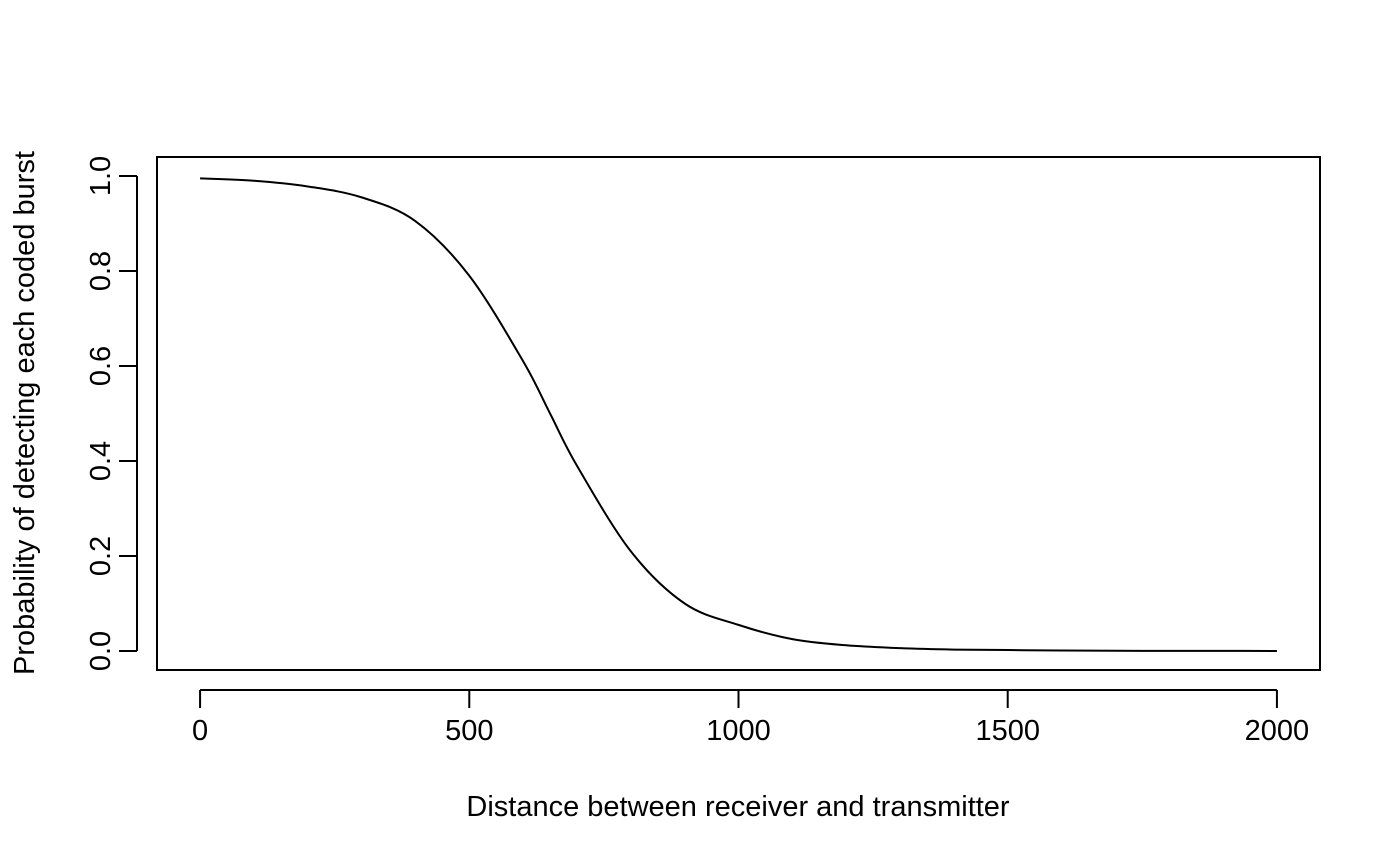  Describe the element at coordinates (101, 176) in the screenshot. I see `y-tick-label: 1.0` at that location.